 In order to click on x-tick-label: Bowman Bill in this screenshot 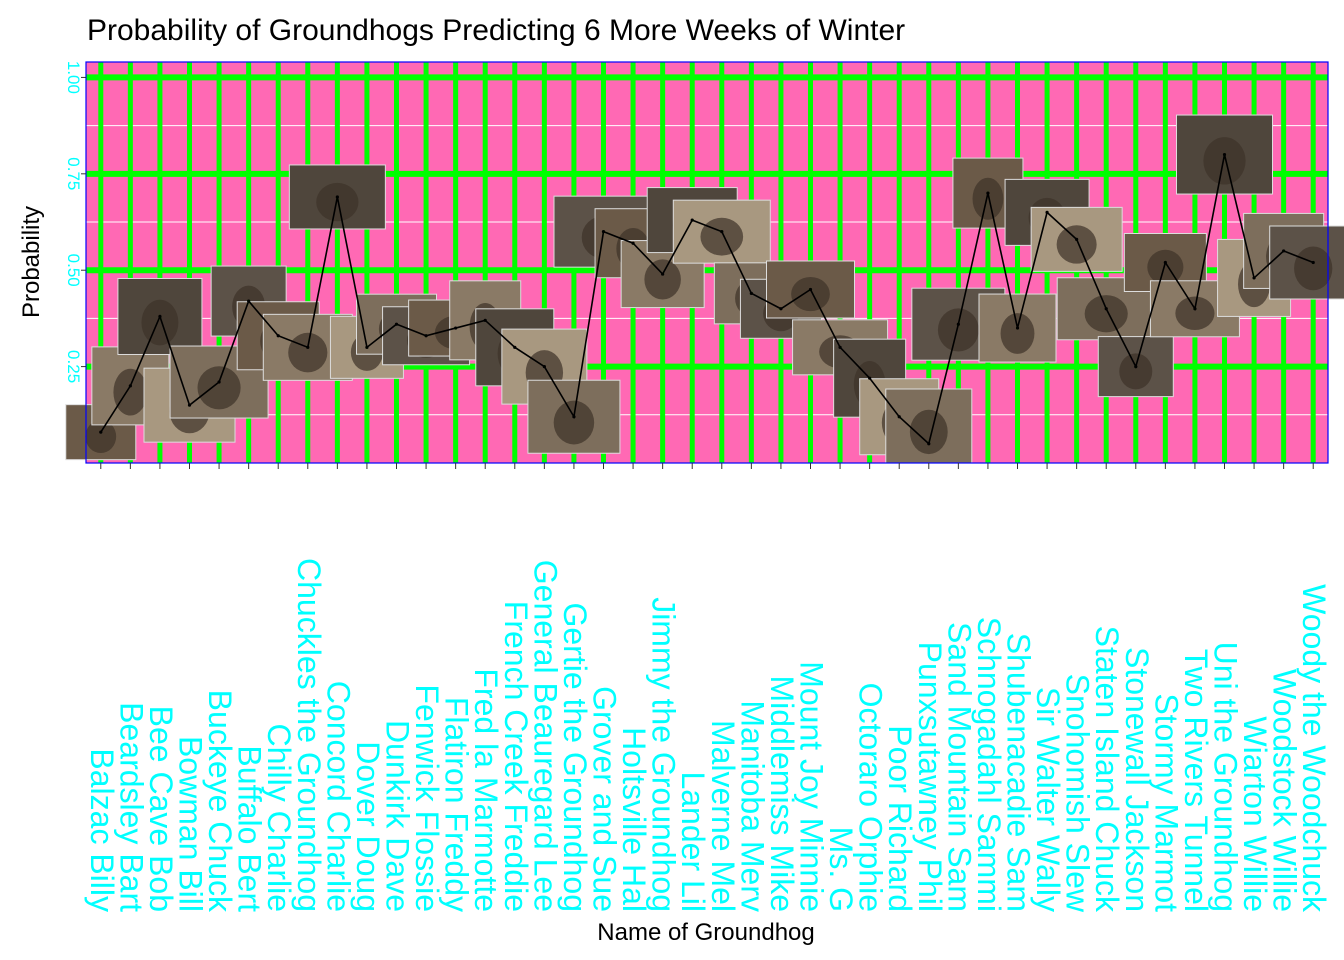, I will do `click(191, 824)`.